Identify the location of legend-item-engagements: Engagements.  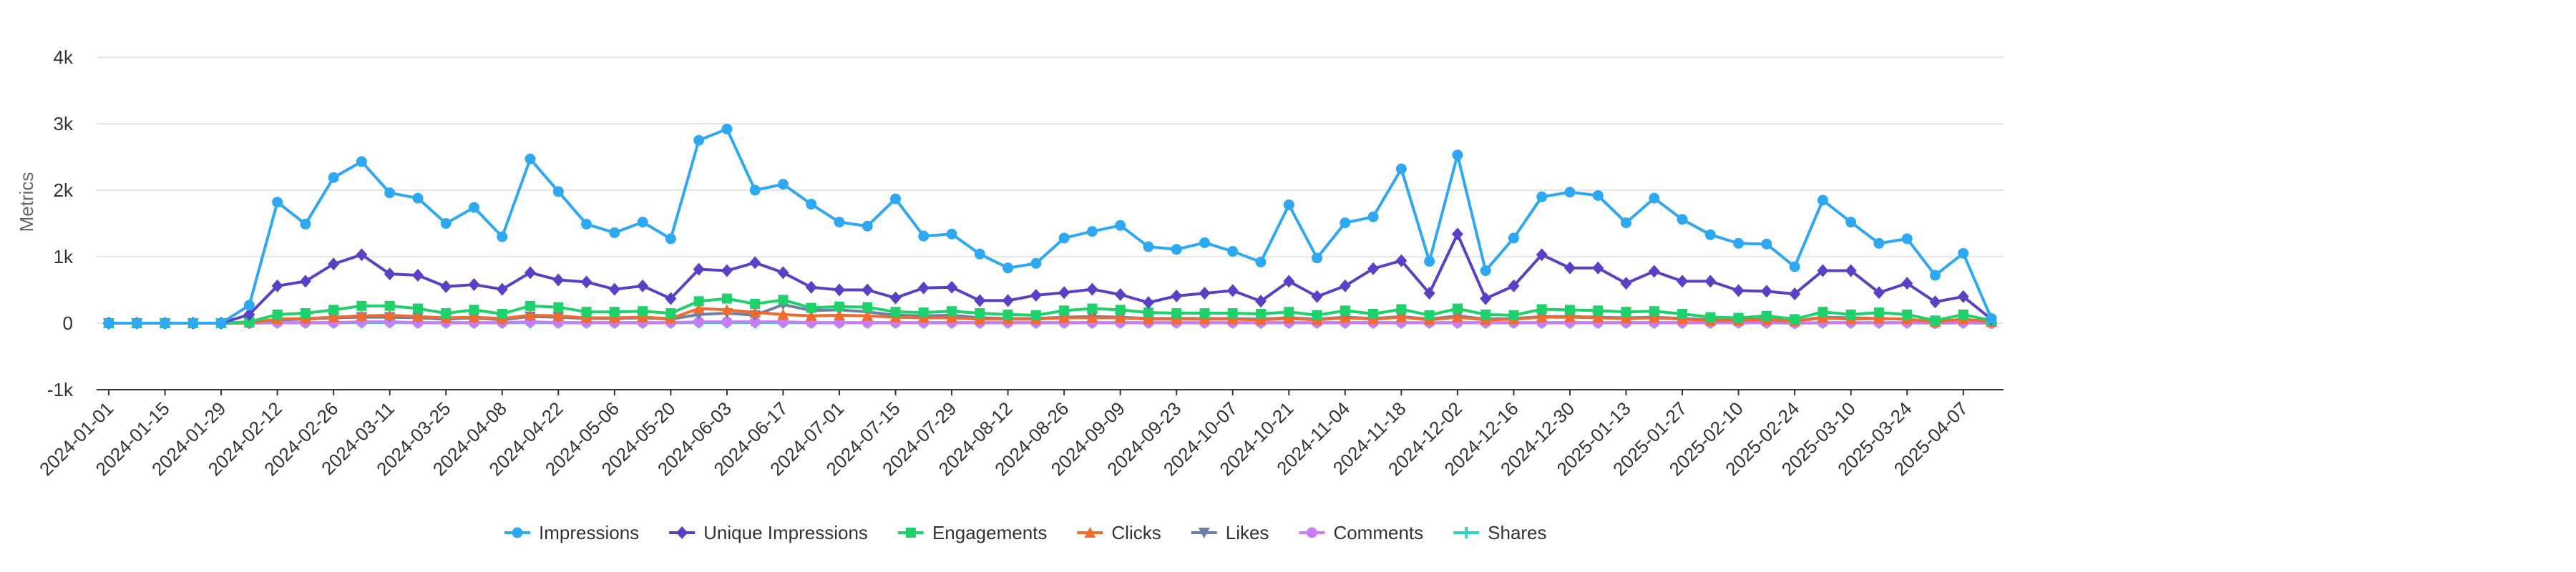
(972, 532).